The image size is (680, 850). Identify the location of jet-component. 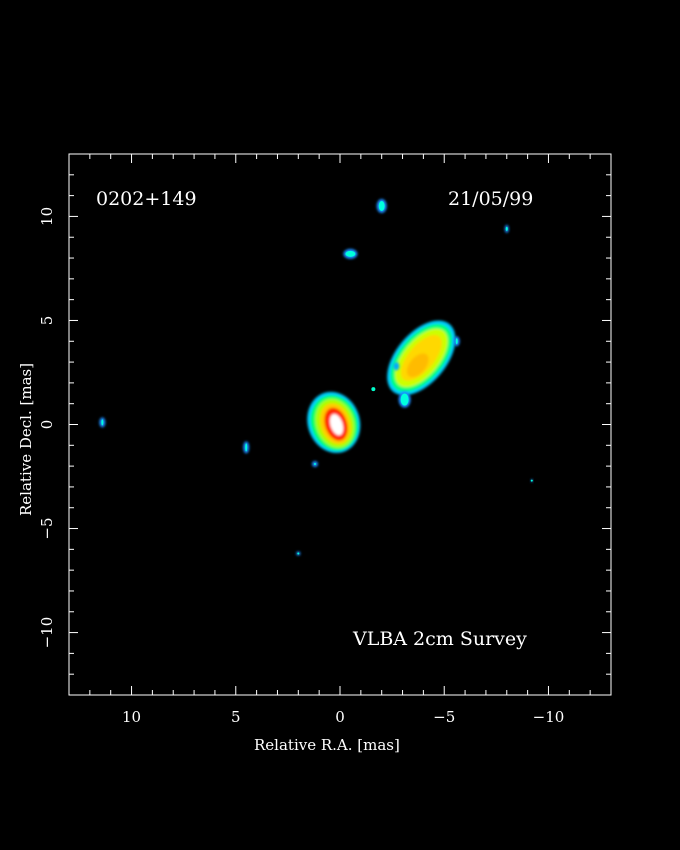
(421, 358).